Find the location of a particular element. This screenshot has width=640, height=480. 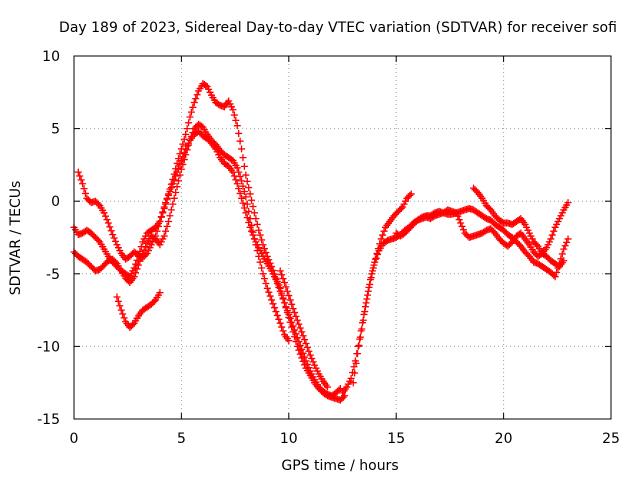

x-tick-label: 25 is located at coordinates (611, 439).